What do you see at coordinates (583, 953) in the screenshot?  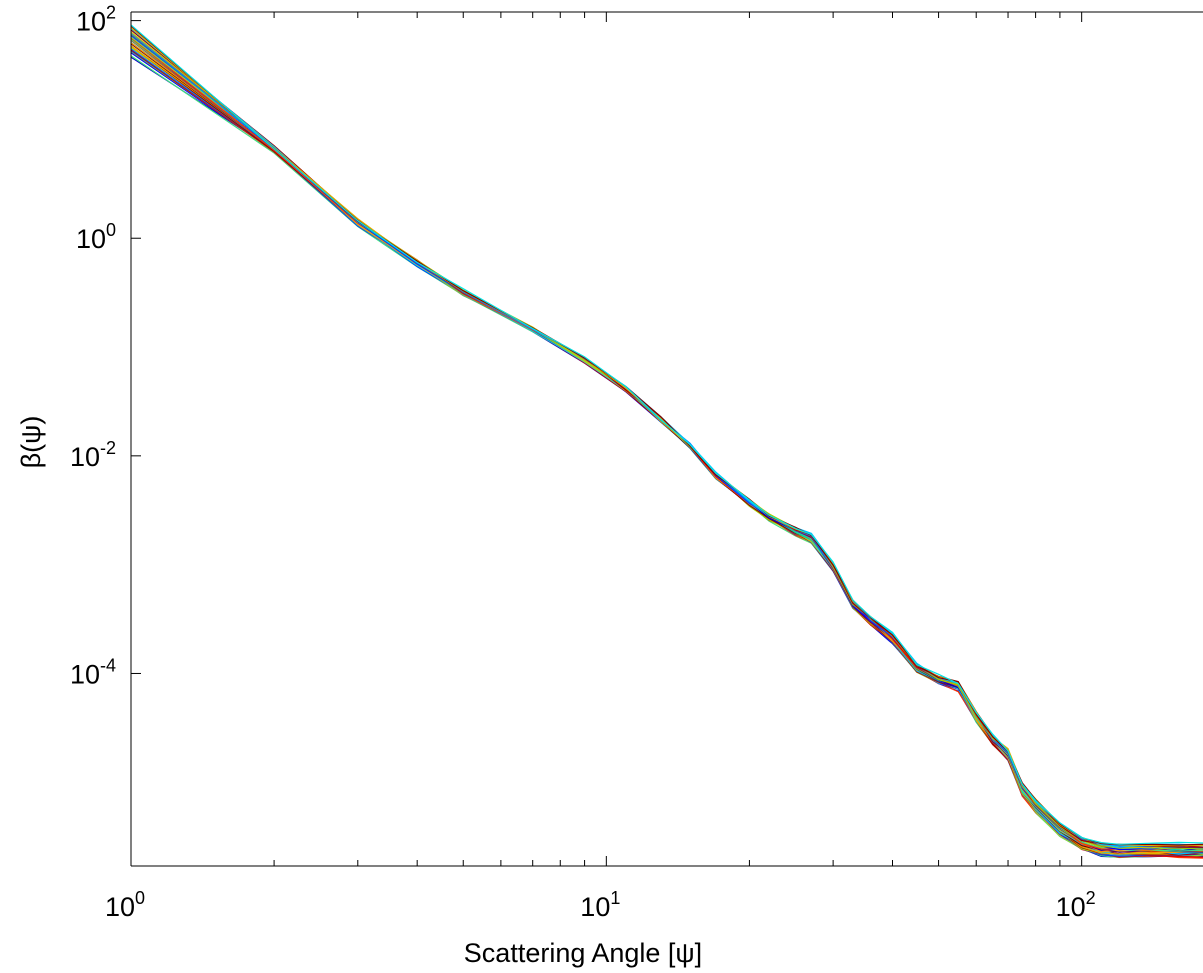 I see `x-axis-label: Scattering Angle [ψ]` at bounding box center [583, 953].